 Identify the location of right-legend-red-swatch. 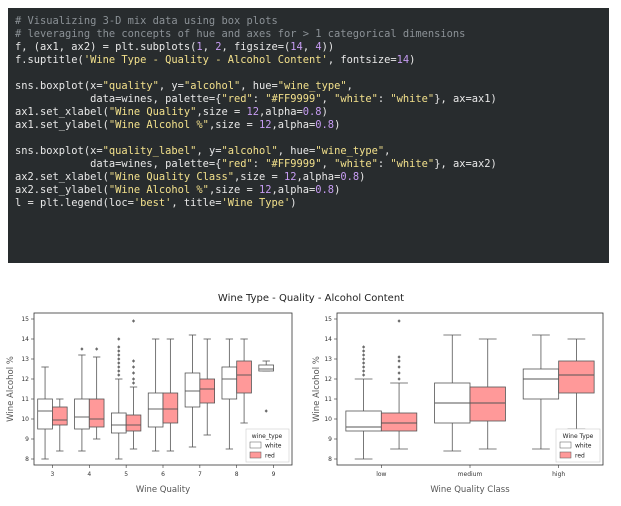
(565, 455).